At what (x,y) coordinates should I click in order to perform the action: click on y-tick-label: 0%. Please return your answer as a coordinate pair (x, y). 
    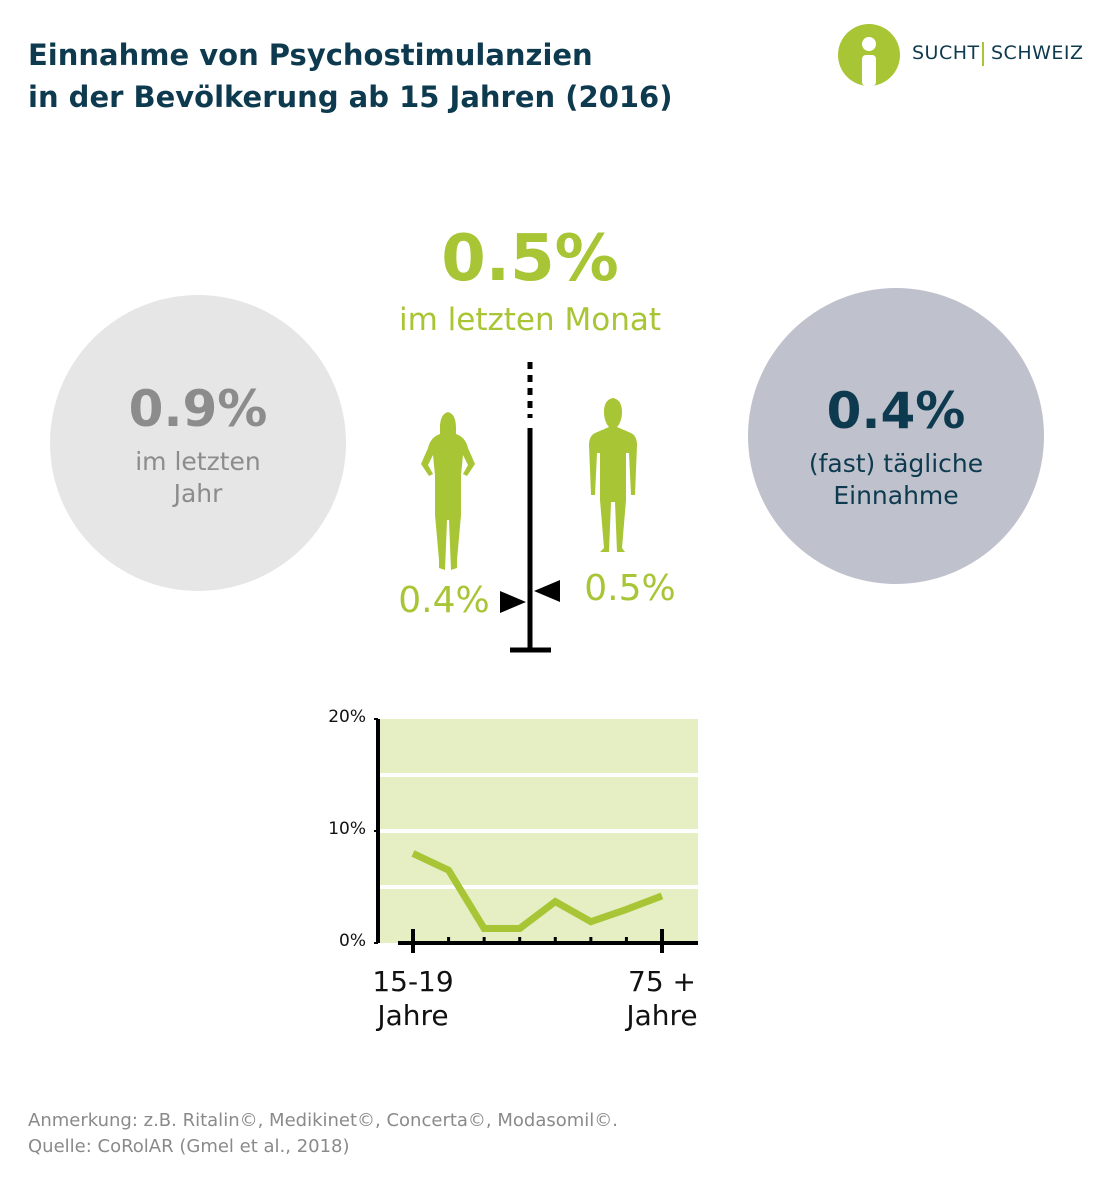
    Looking at the image, I should click on (352, 941).